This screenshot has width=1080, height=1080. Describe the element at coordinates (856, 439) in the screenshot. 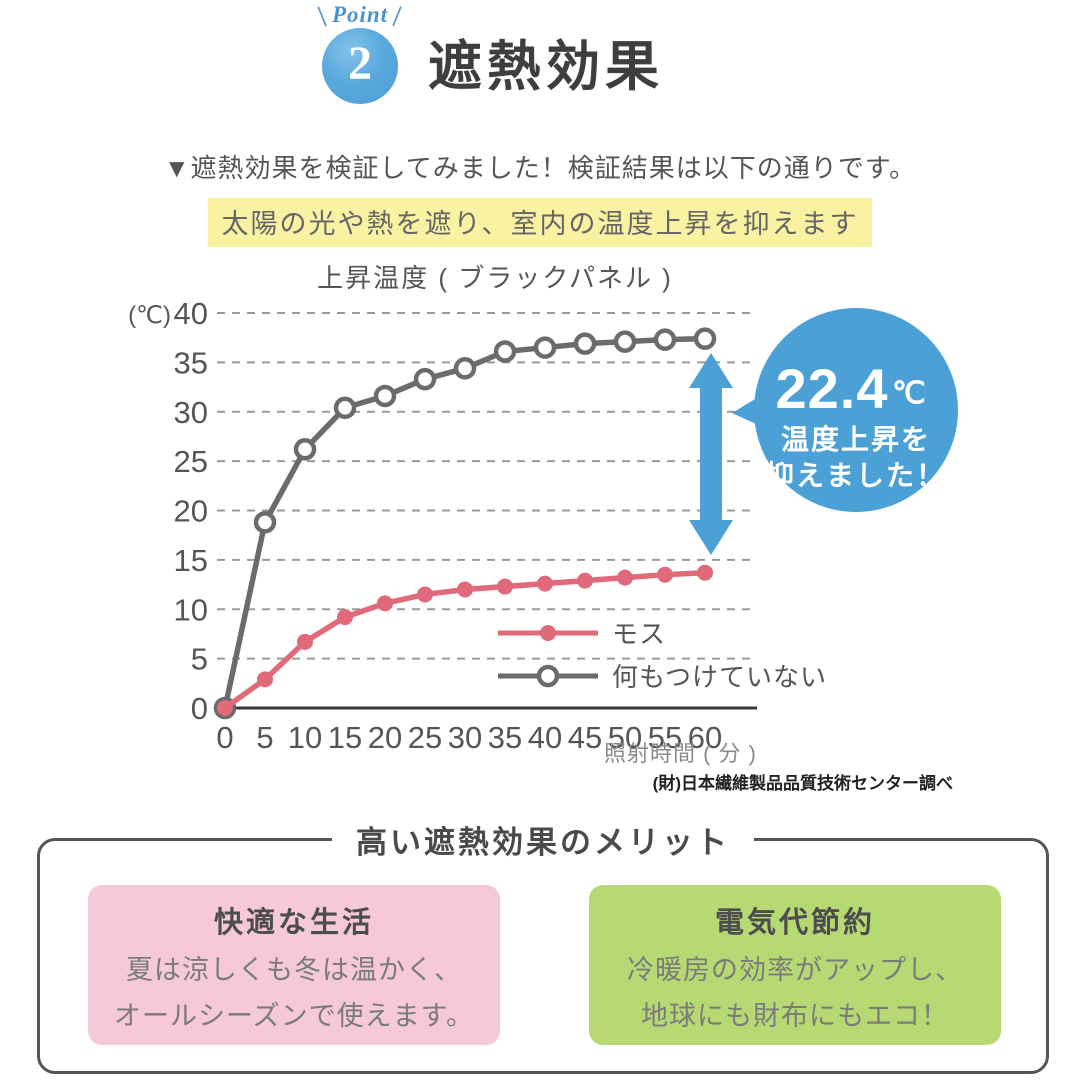

I see `annotation-line1: 温度上昇を` at that location.